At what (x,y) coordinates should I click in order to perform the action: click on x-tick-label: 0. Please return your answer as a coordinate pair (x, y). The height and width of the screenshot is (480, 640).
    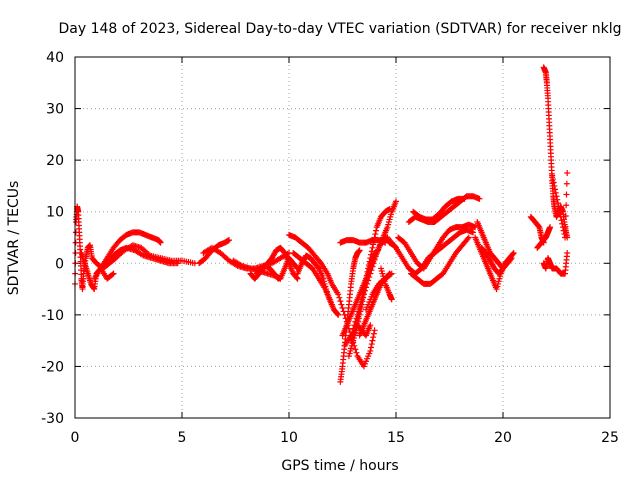
    Looking at the image, I should click on (75, 438).